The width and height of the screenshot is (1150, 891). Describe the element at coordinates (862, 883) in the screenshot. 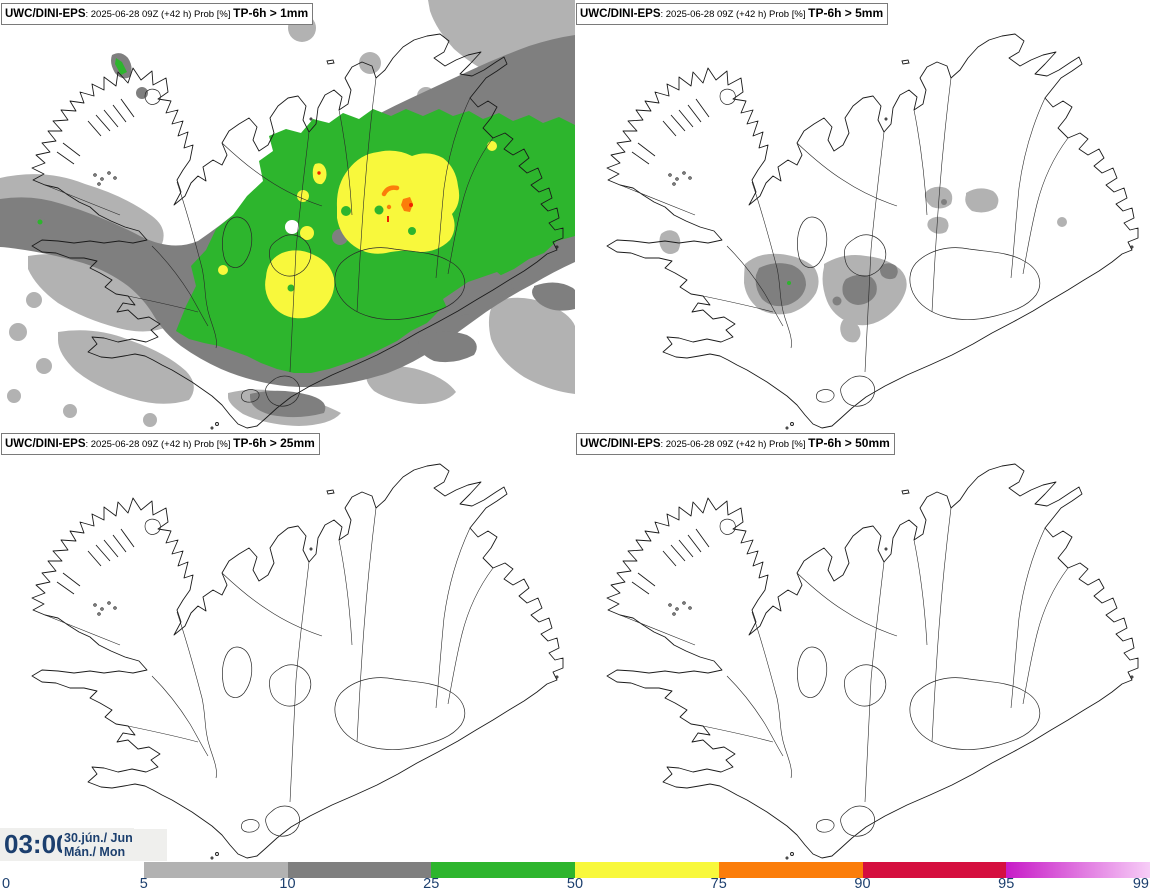

I see `cb-tick-90: 90` at that location.